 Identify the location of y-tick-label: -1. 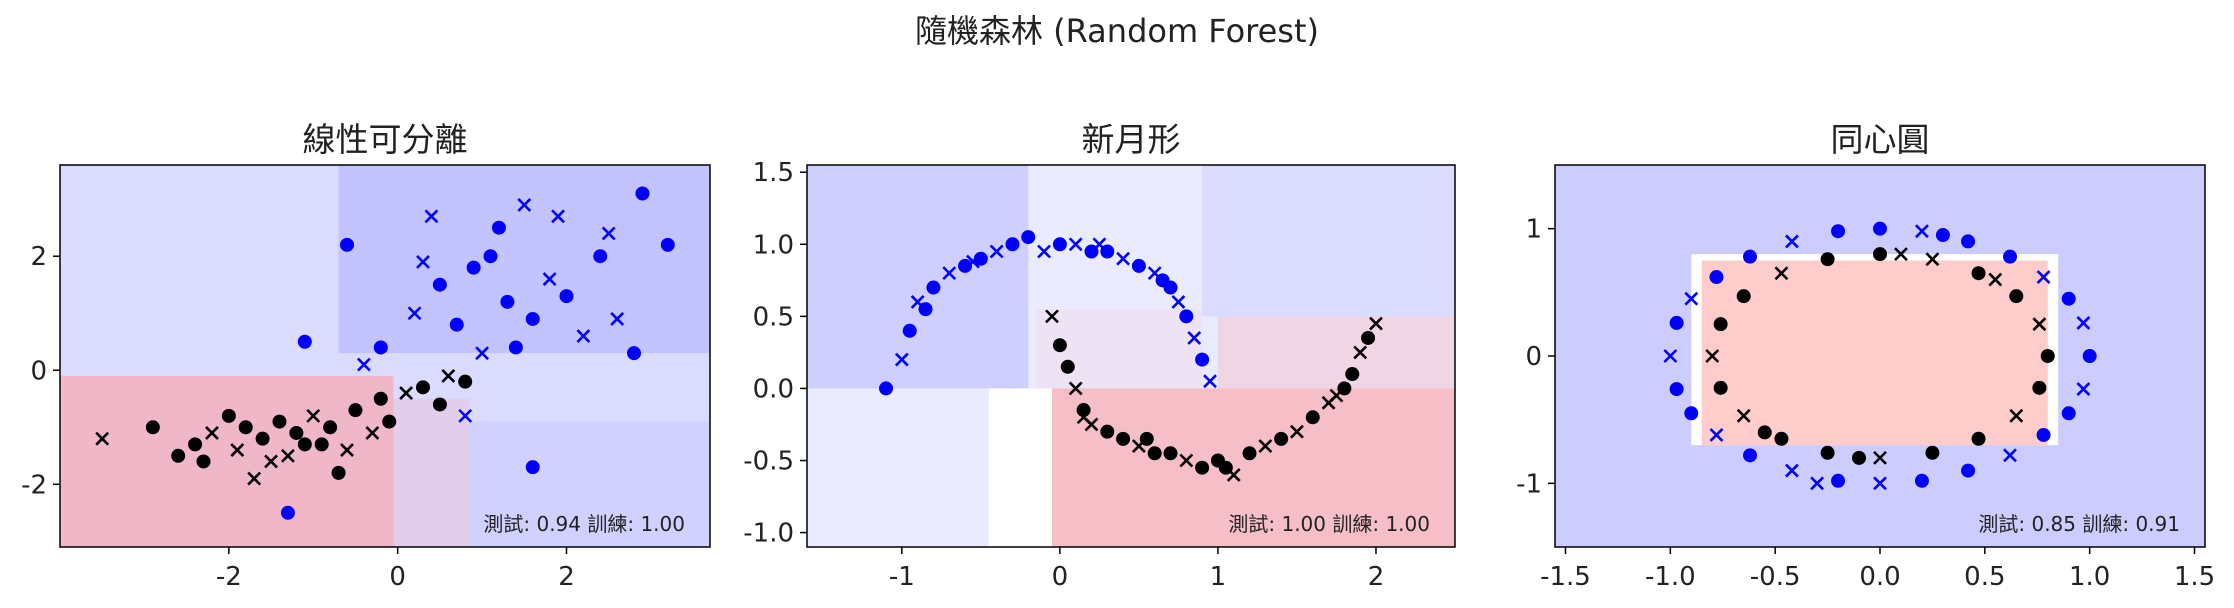
(1529, 484).